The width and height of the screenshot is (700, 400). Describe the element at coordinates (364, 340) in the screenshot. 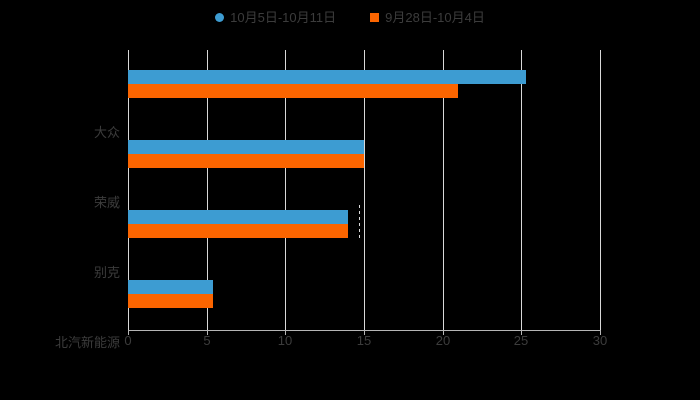

I see `x-axis-label-15: 15` at that location.